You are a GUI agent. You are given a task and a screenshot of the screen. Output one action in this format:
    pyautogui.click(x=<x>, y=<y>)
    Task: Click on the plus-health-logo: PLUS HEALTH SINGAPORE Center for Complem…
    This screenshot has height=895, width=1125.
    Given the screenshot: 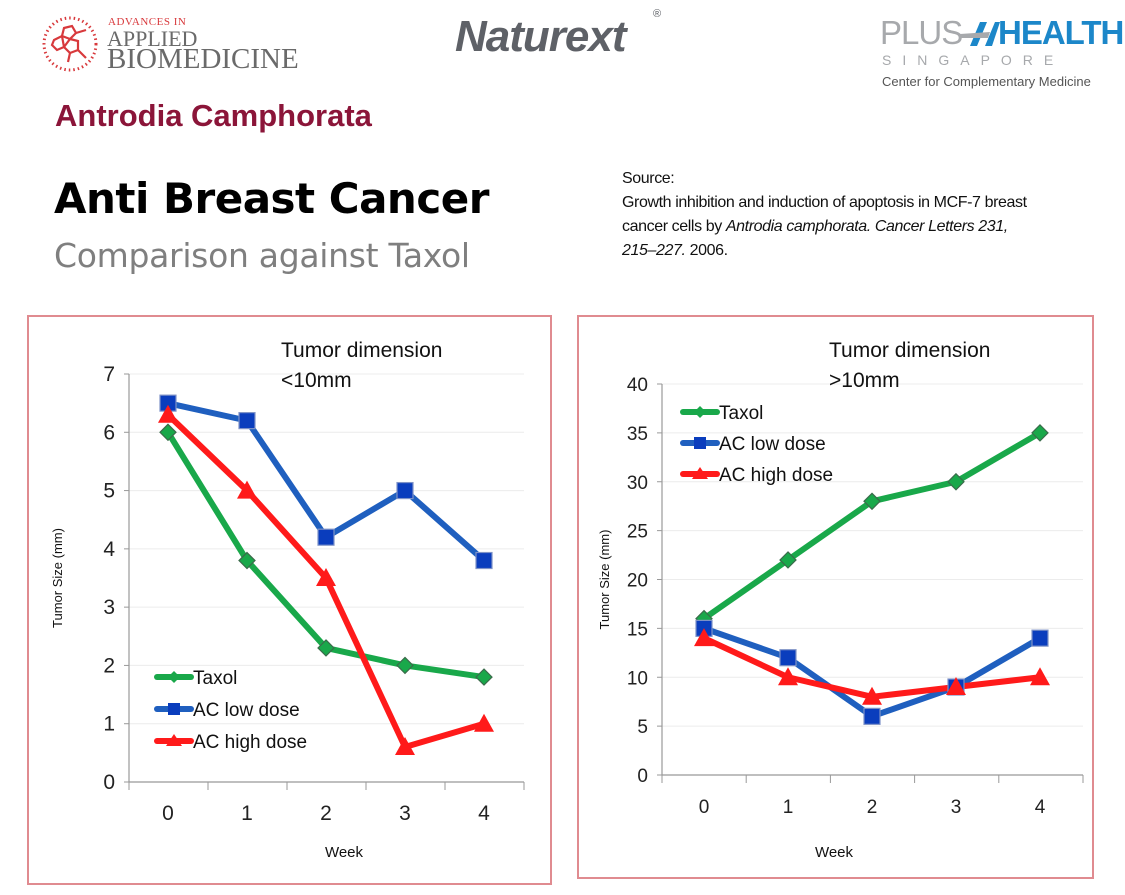 What is the action you would take?
    pyautogui.click(x=1002, y=54)
    